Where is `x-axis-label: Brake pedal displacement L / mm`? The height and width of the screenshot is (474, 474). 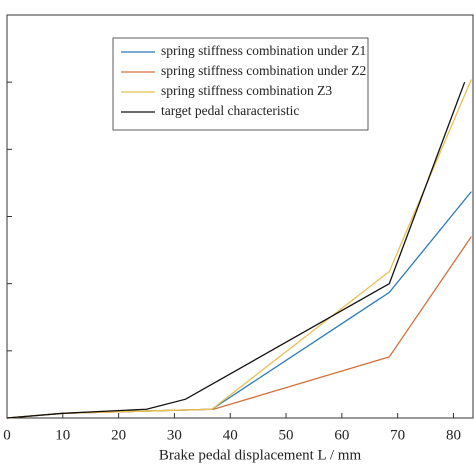
x-axis-label: Brake pedal displacement L / mm is located at coordinates (260, 455).